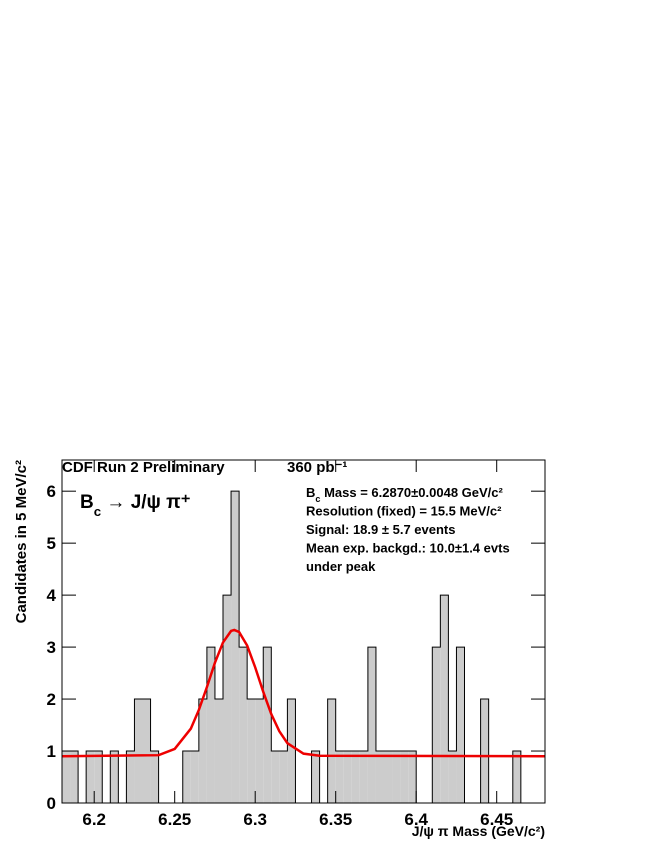 Image resolution: width=654 pixels, height=851 pixels. I want to click on y-tick-label: 2, so click(51, 699).